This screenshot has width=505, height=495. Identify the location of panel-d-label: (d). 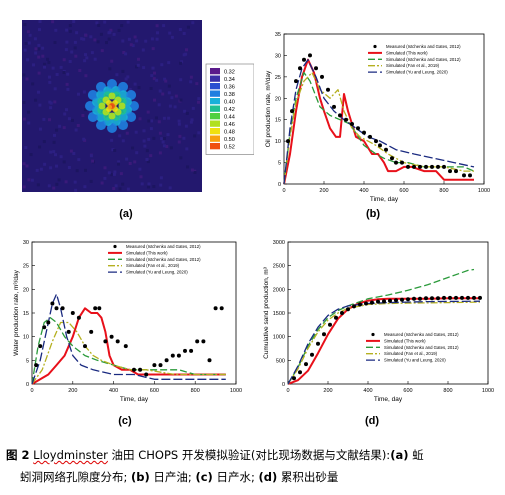
(372, 421).